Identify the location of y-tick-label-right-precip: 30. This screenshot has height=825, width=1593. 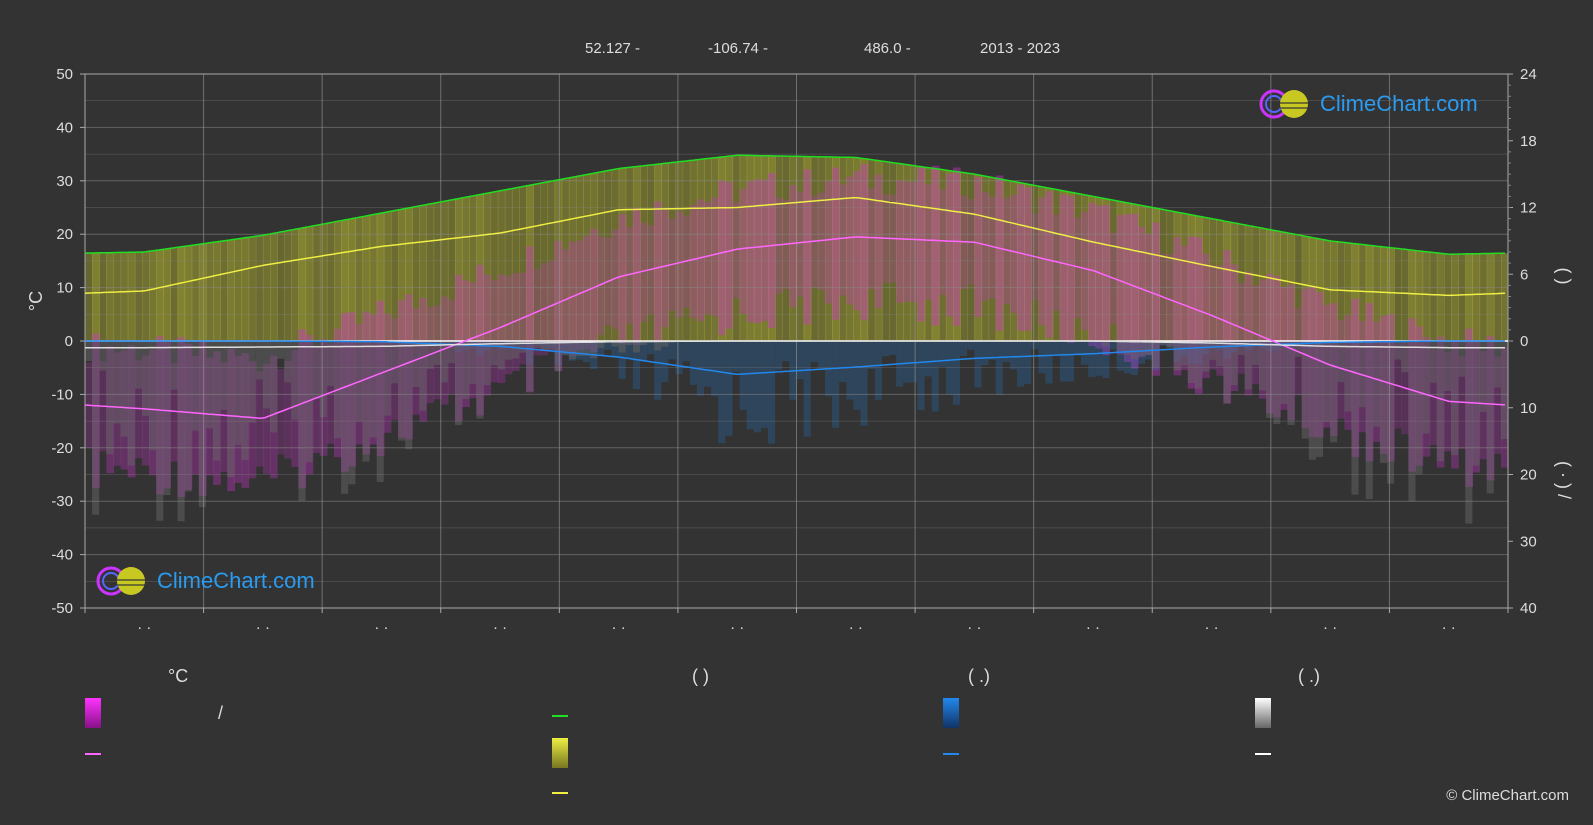
(1528, 541).